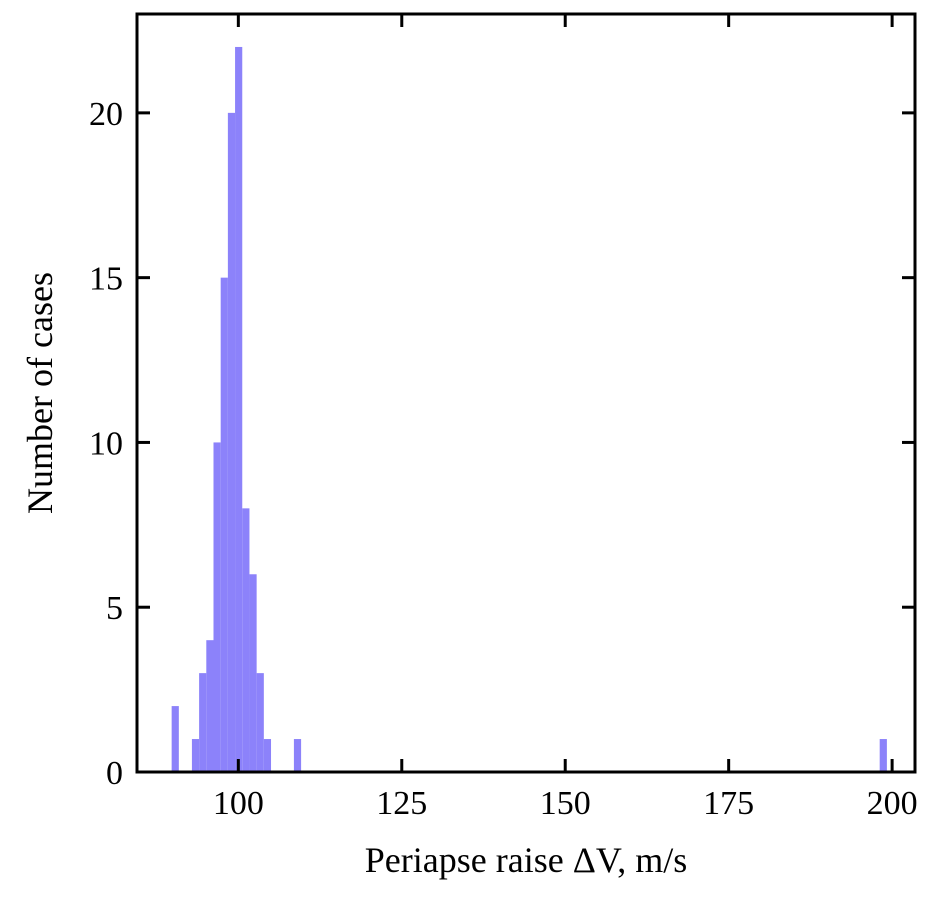  Describe the element at coordinates (106, 114) in the screenshot. I see `y-tick-label-4: 20` at that location.